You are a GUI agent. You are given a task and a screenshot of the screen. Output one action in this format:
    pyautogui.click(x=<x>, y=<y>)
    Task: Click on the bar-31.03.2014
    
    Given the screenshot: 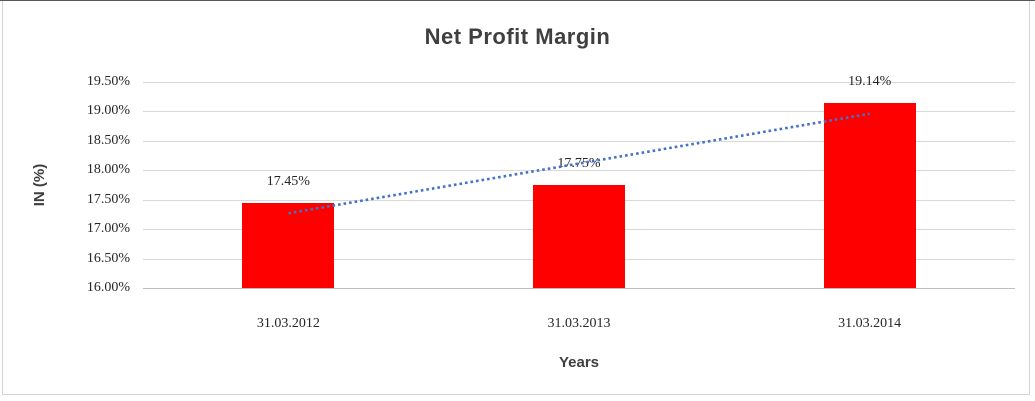 What is the action you would take?
    pyautogui.click(x=869, y=195)
    